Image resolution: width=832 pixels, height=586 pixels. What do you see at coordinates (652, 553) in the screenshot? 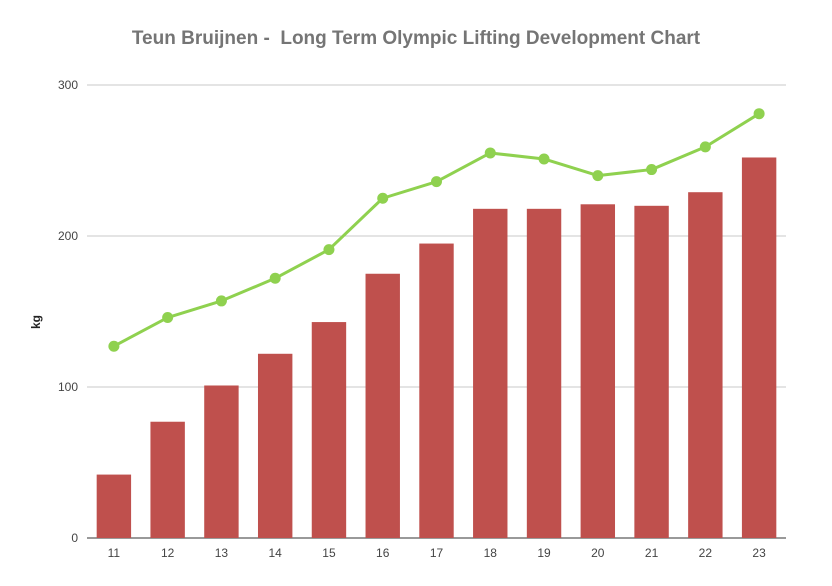
I see `x-tick-label: 21` at bounding box center [652, 553].